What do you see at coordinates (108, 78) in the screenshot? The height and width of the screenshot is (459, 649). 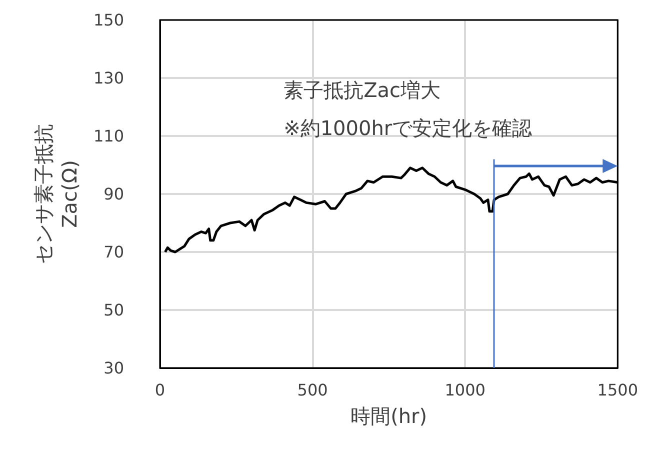 I see `y-tick-label: 130` at bounding box center [108, 78].